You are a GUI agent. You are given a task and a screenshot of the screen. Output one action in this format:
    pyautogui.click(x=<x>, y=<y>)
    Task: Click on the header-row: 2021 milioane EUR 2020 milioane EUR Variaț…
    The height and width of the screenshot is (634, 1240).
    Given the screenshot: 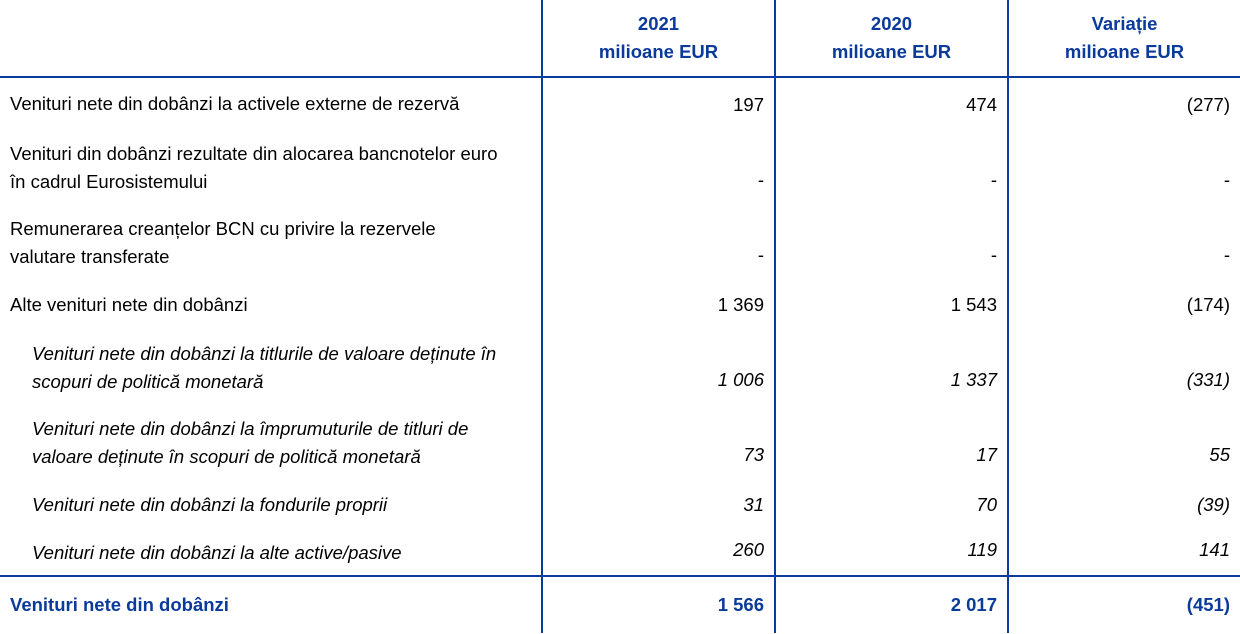 What is the action you would take?
    pyautogui.click(x=620, y=39)
    